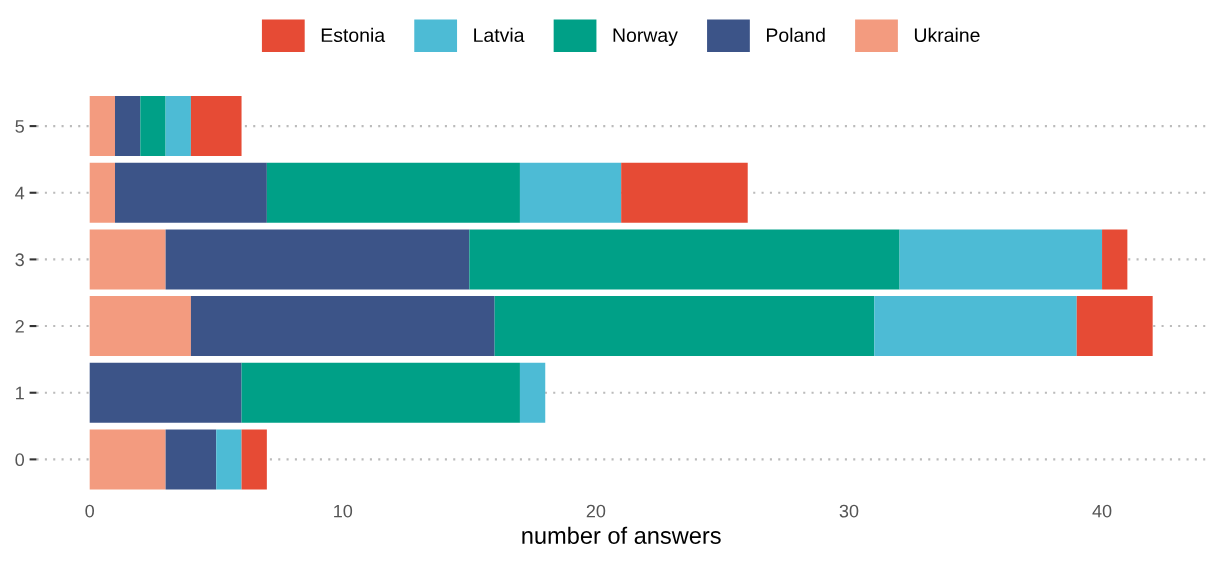 The image size is (1218, 574). Describe the element at coordinates (596, 511) in the screenshot. I see `x-tick-label: 20` at that location.